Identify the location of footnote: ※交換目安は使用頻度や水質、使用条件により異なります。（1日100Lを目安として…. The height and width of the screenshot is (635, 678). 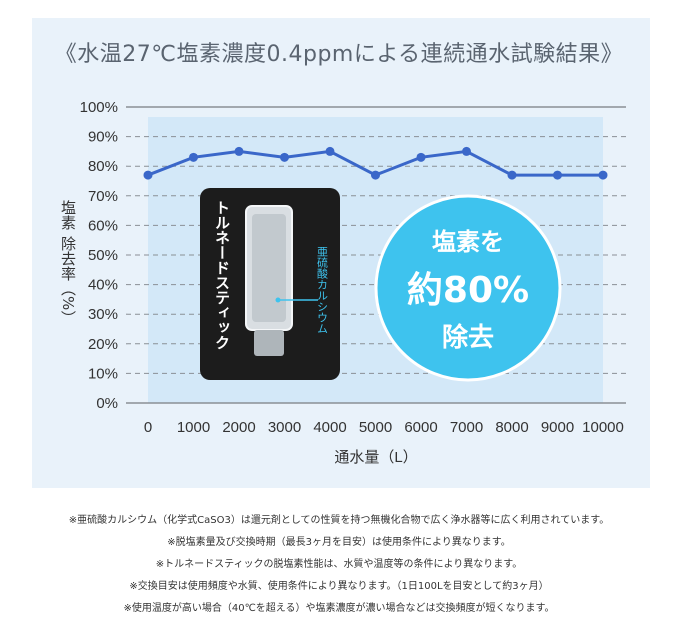
(339, 586).